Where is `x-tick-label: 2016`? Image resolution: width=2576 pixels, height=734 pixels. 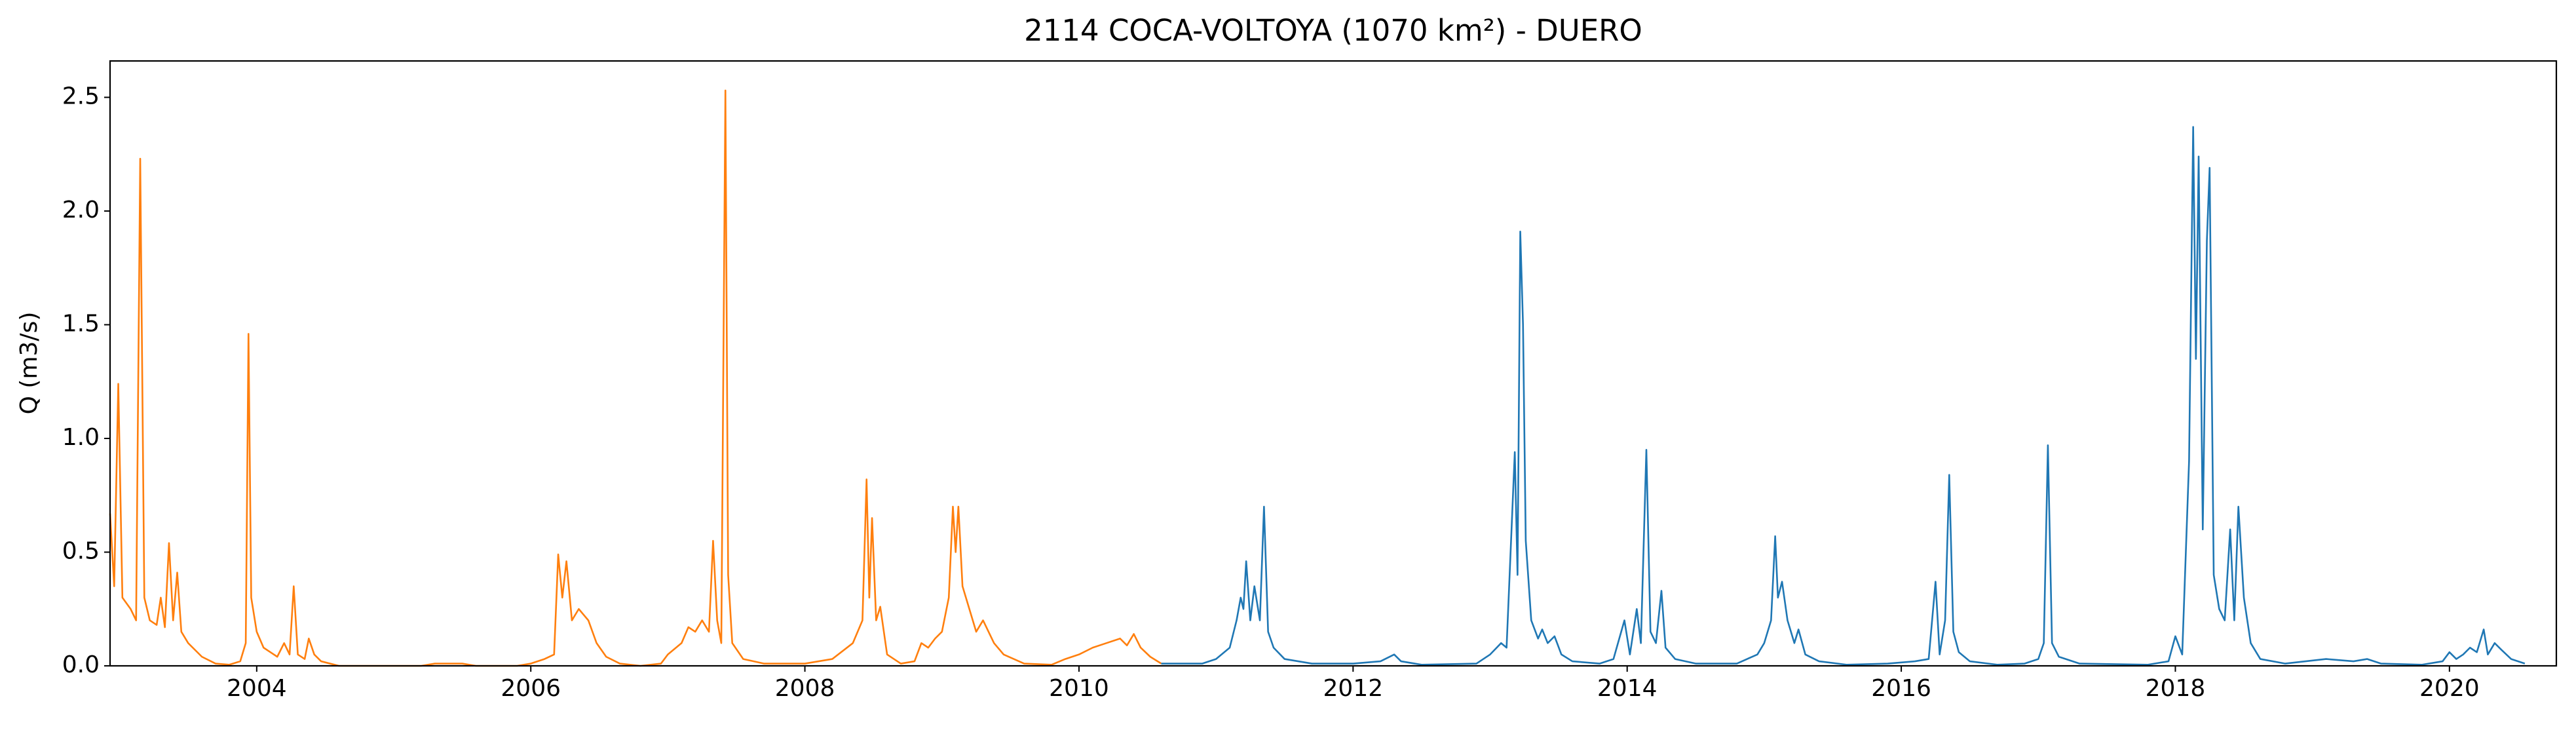 x-tick-label: 2016 is located at coordinates (1901, 689).